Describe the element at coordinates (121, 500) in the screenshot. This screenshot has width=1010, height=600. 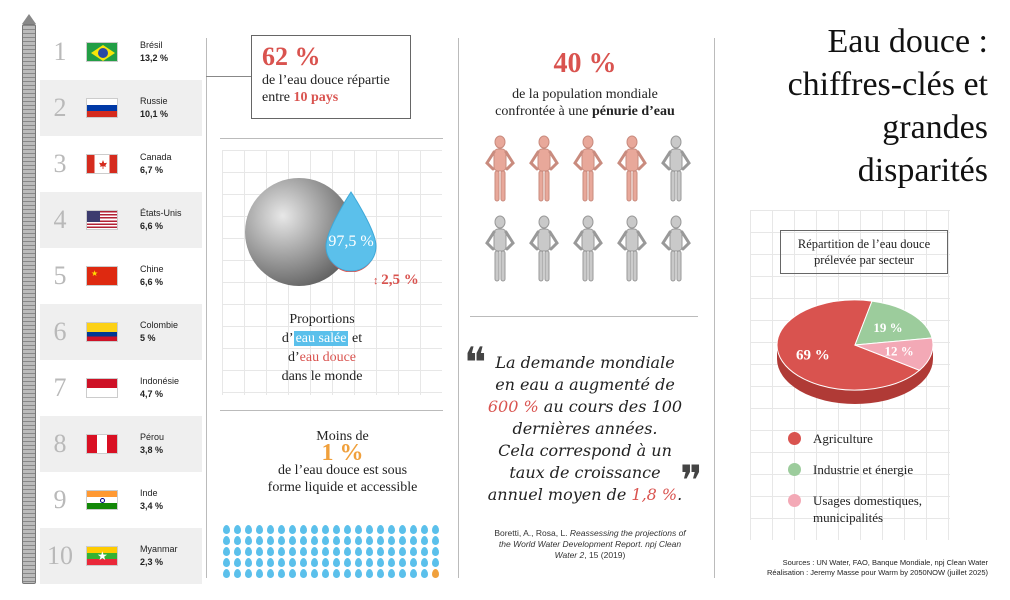
I see `rank-row: 9 Inde 3,4 %` at that location.